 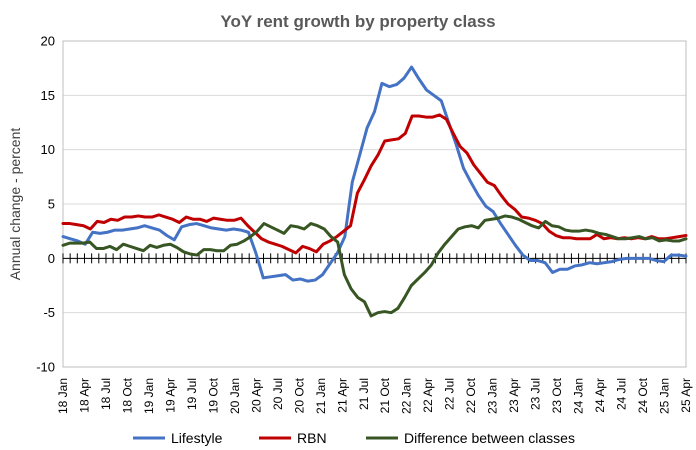 What do you see at coordinates (48, 95) in the screenshot?
I see `y-tick-label: 15` at bounding box center [48, 95].